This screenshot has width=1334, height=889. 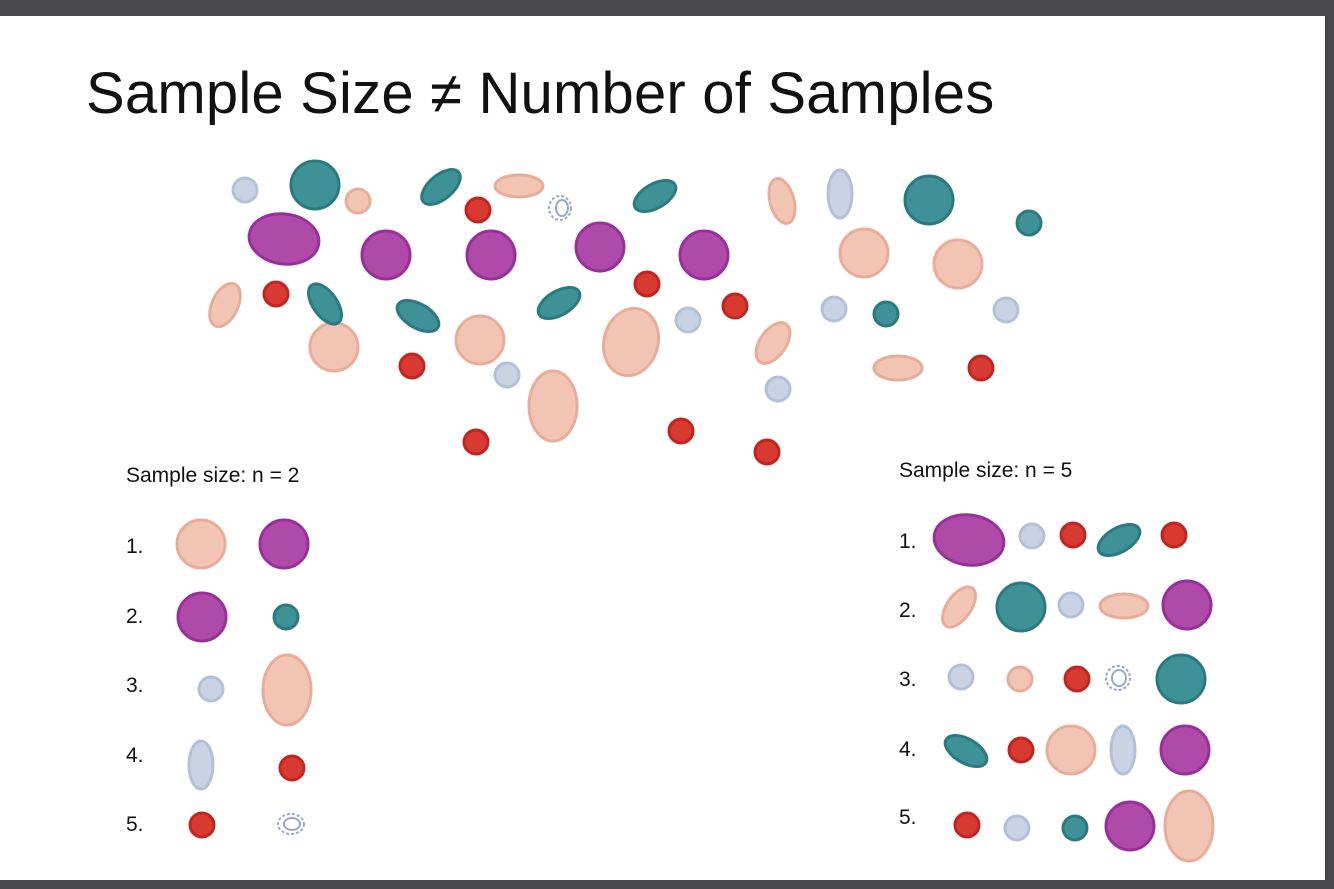 What do you see at coordinates (540, 93) in the screenshot?
I see `slide-title: Sample Size ≠ Number of Samples` at bounding box center [540, 93].